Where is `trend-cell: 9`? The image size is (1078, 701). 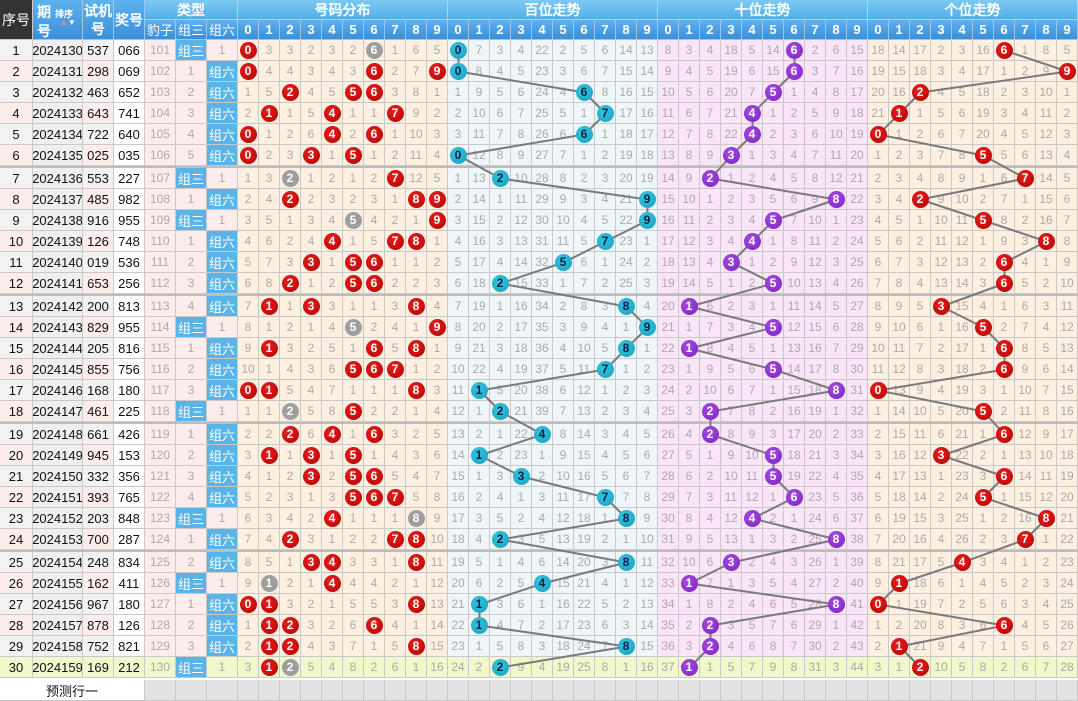
trend-cell: 9 is located at coordinates (920, 390).